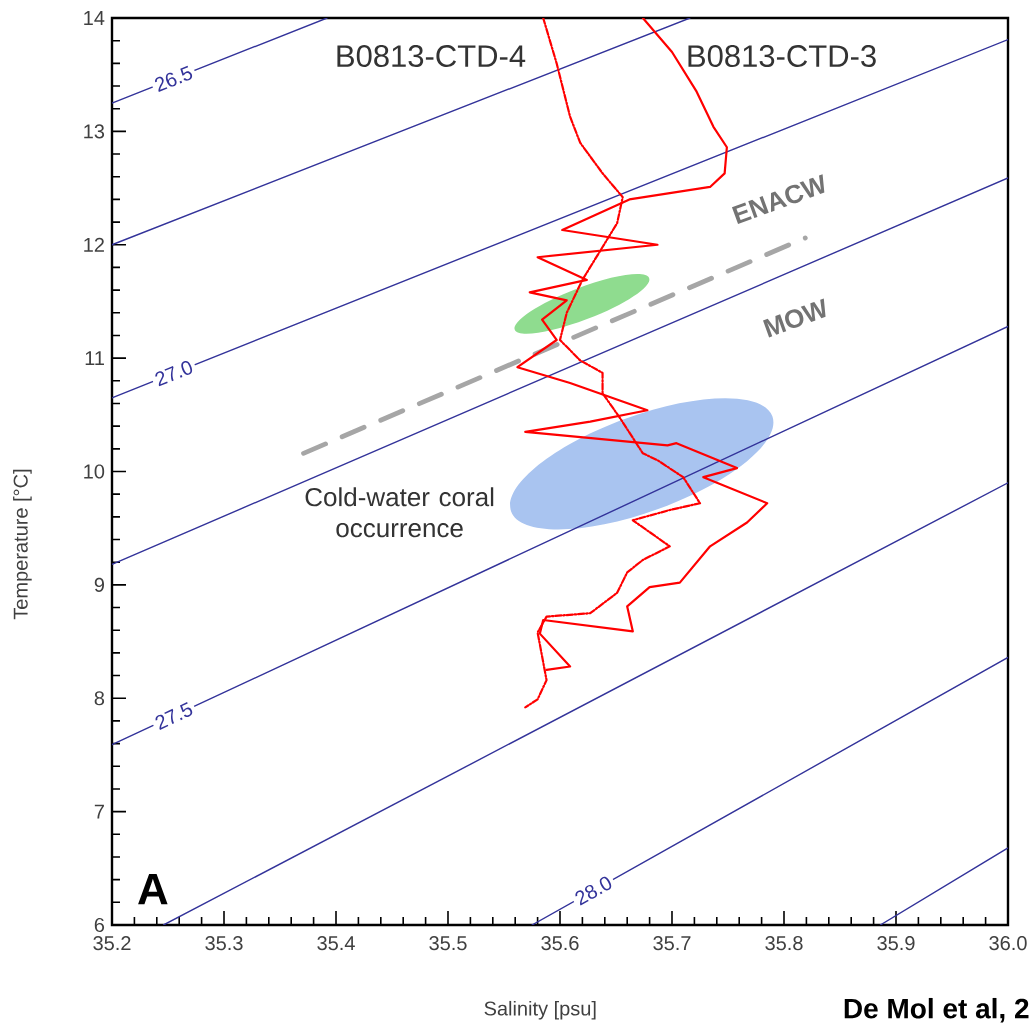 Image resolution: width=1030 pixels, height=1028 pixels. I want to click on text: 27.0, so click(174, 373).